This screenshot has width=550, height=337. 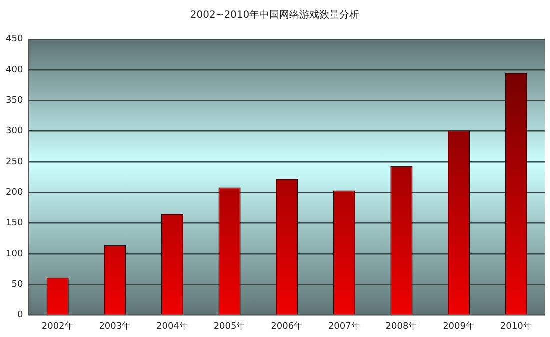 What do you see at coordinates (15, 101) in the screenshot?
I see `y-tick-label: 350` at bounding box center [15, 101].